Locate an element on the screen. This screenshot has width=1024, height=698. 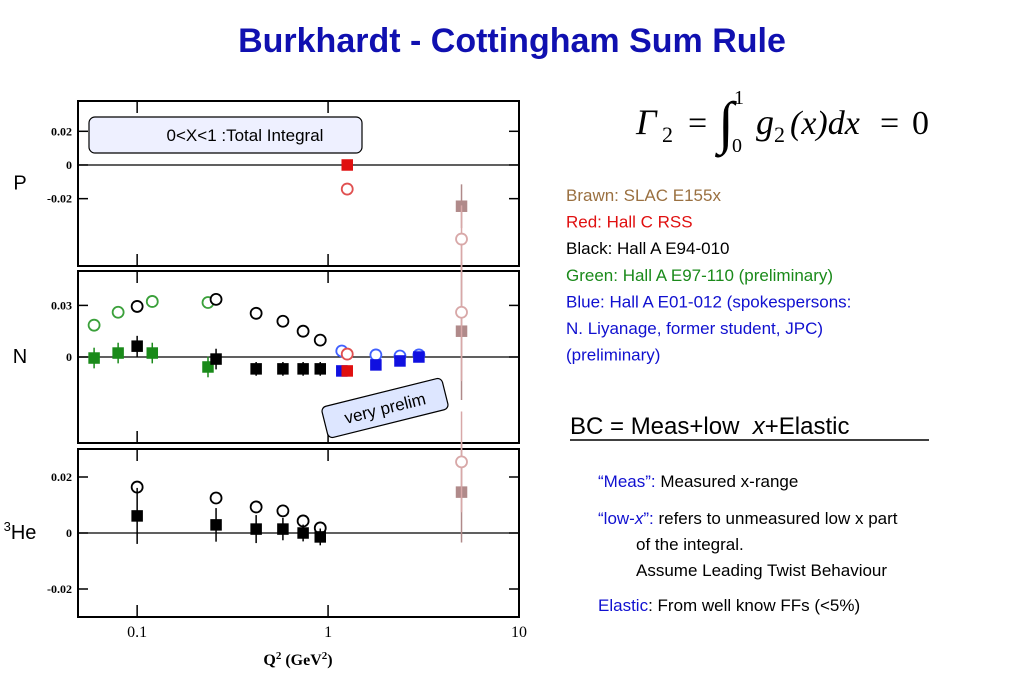
slide-title: Burkhardt - Cottingham Sum Rule is located at coordinates (512, 41).